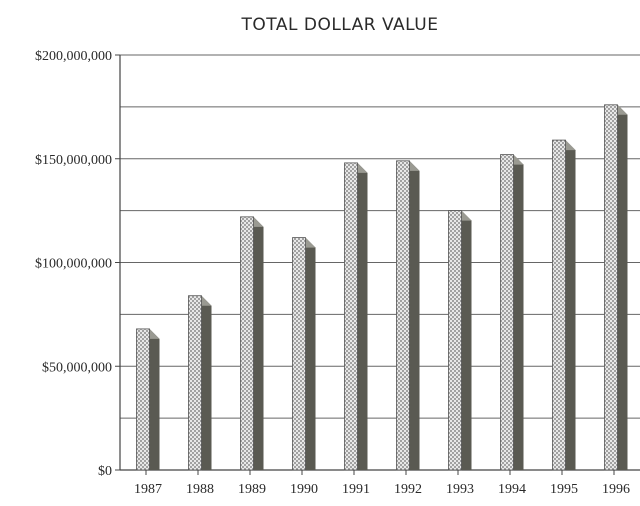  What do you see at coordinates (340, 25) in the screenshot?
I see `chart-title: TOTAL DOLLAR VALUE` at bounding box center [340, 25].